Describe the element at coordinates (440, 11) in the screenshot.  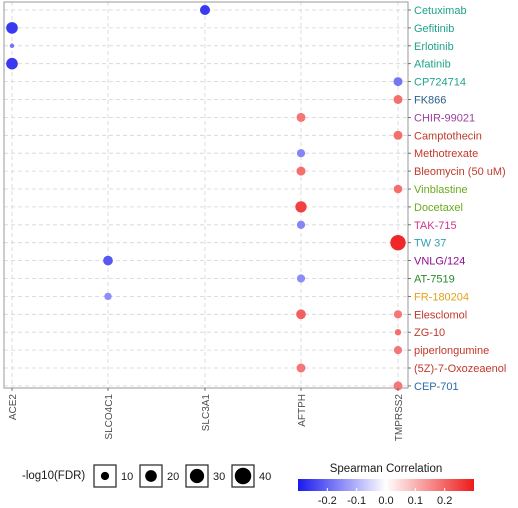
I see `y-tick-label: Cetuximab` at that location.